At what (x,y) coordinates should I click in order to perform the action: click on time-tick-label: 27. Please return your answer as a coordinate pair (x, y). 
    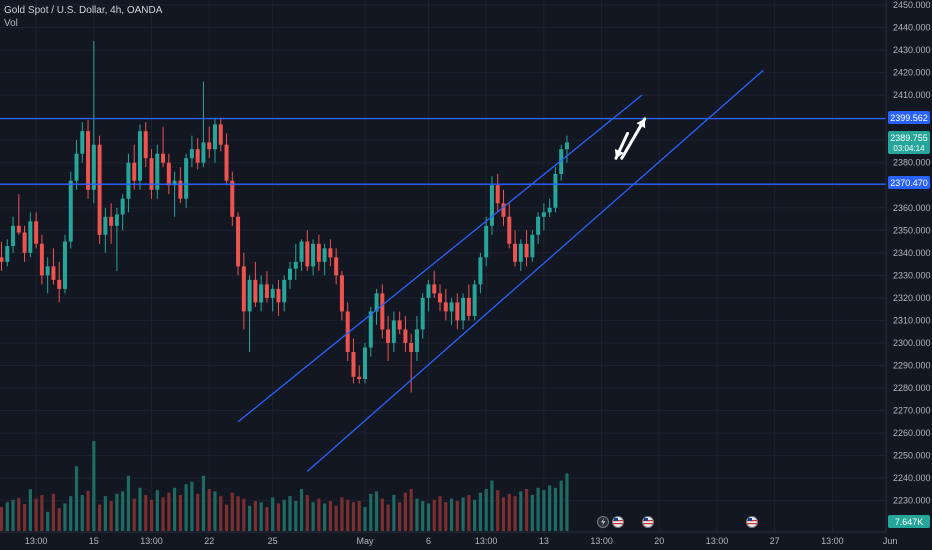
    Looking at the image, I should click on (775, 541).